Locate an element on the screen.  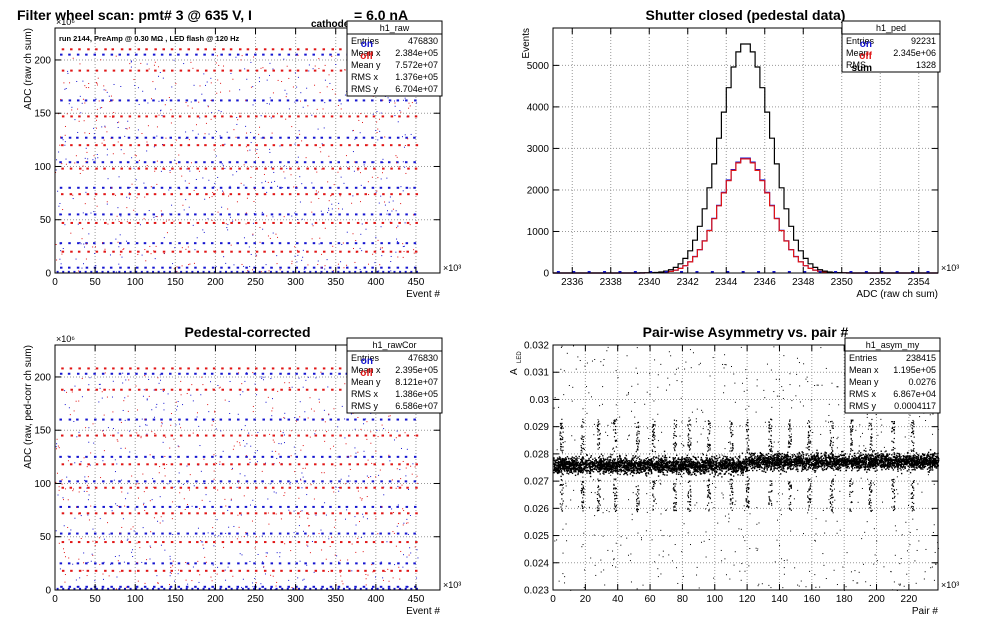
x-tick-label: 2344 is located at coordinates (726, 282).